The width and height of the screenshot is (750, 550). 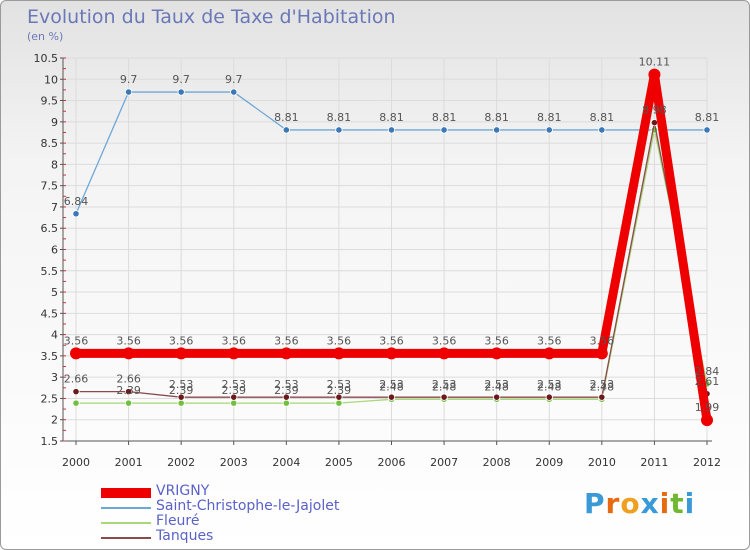 I want to click on y-tick-label: 8, so click(x=54, y=164).